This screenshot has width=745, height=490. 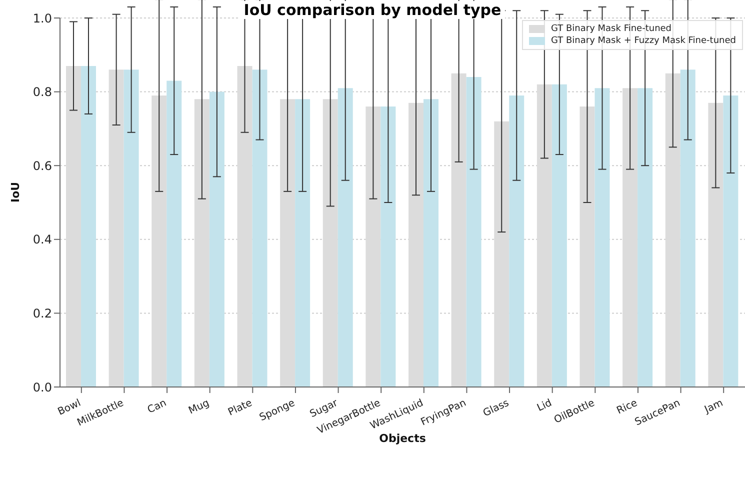 What do you see at coordinates (627, 407) in the screenshot?
I see `x-tick-label: Rice` at bounding box center [627, 407].